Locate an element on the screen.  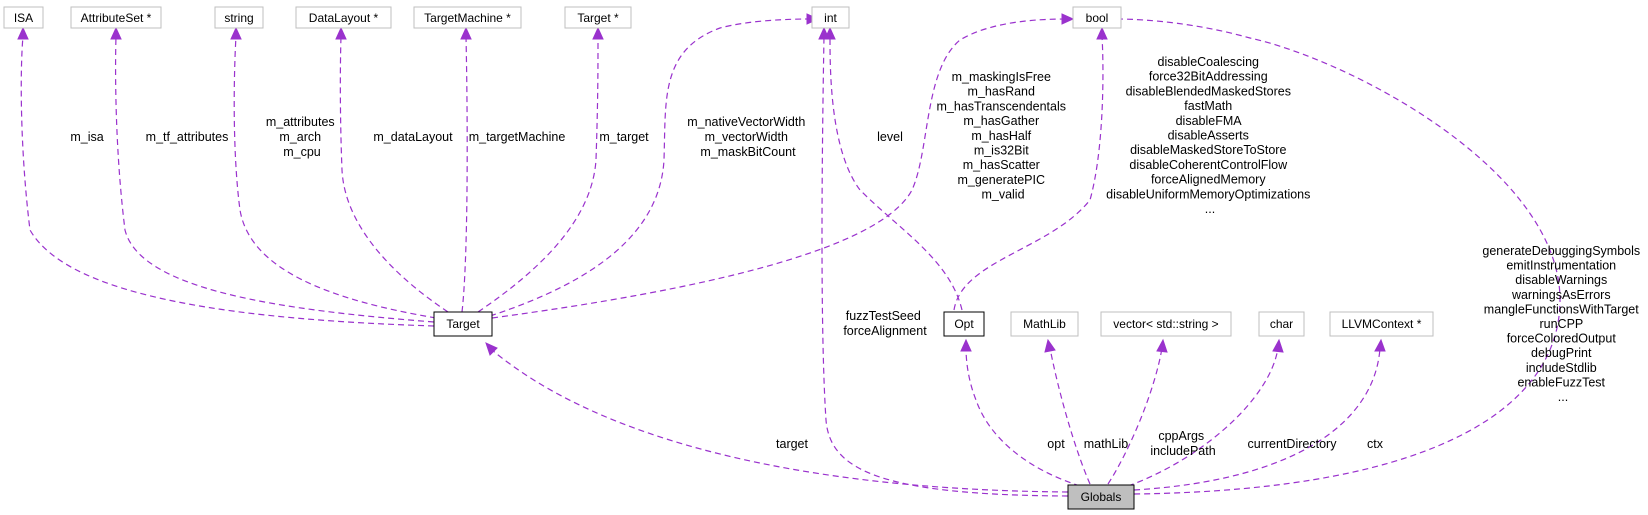
arrowhead-targetmachine is located at coordinates (466, 33).